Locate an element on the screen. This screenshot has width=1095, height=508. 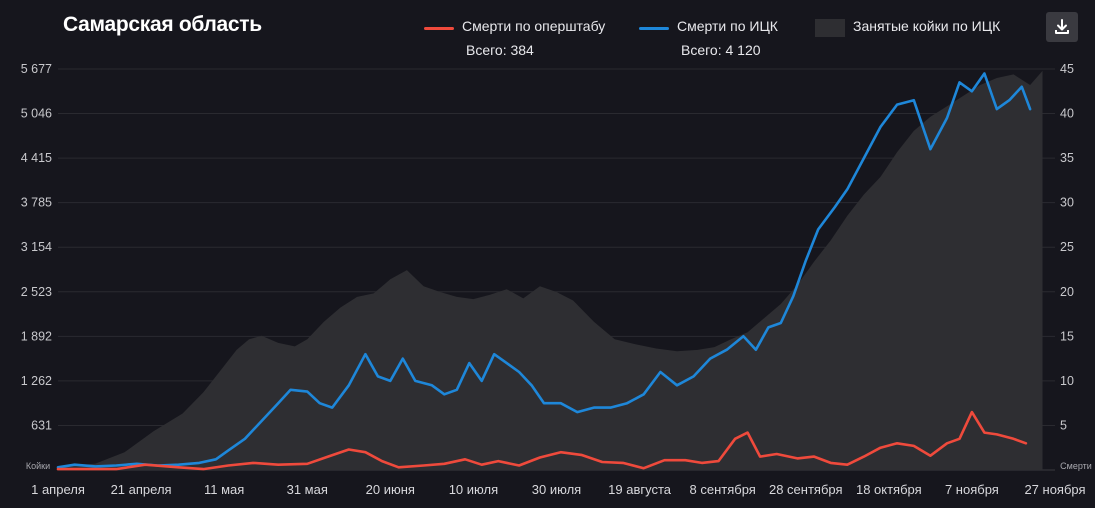
legend-swatch-blue is located at coordinates (654, 28).